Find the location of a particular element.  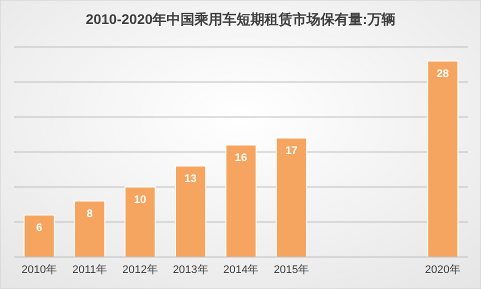

data-label: 6 is located at coordinates (39, 228).